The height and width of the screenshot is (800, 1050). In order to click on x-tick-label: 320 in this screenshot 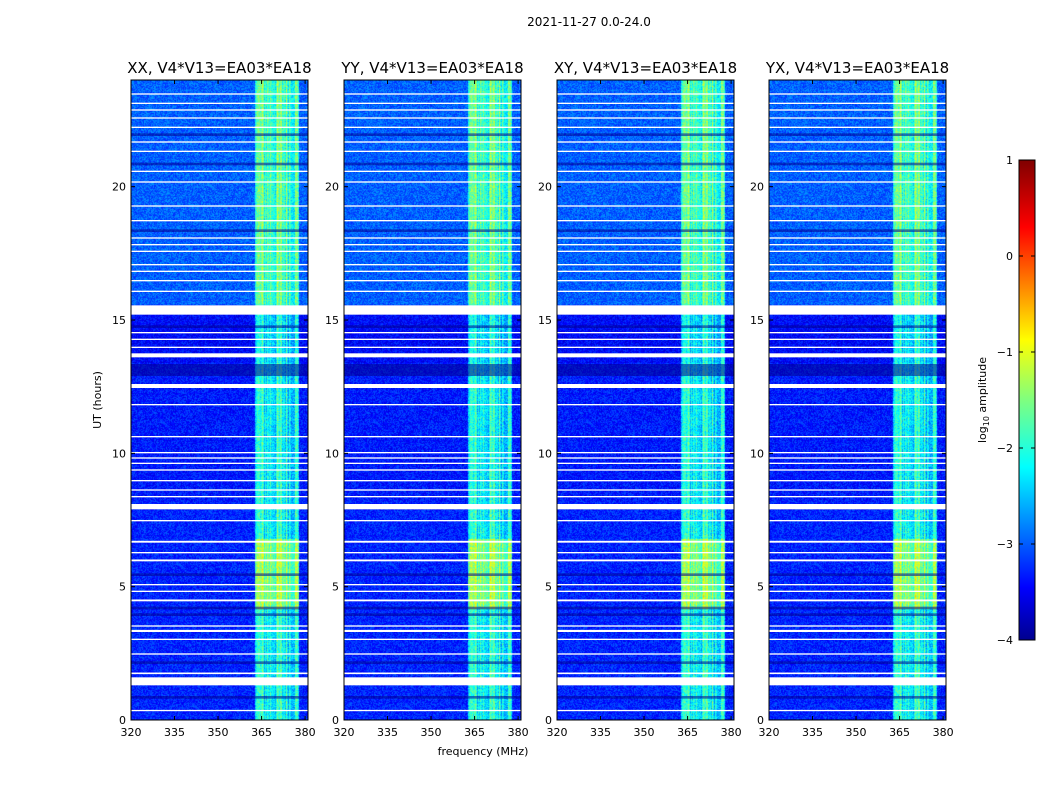, I will do `click(557, 732)`.